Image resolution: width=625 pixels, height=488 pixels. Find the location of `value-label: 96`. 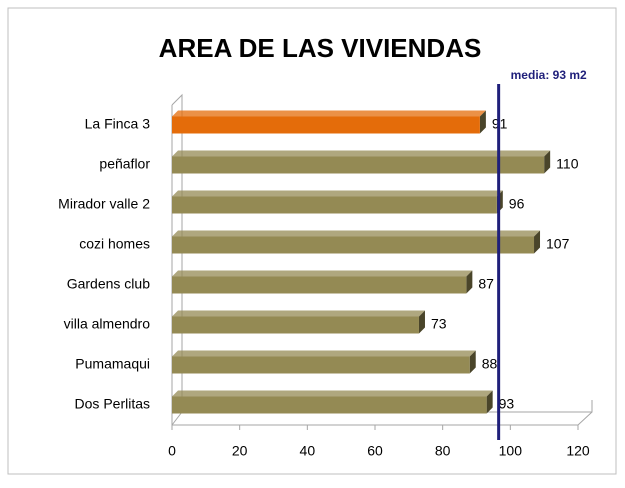

value-label: 96 is located at coordinates (517, 204).